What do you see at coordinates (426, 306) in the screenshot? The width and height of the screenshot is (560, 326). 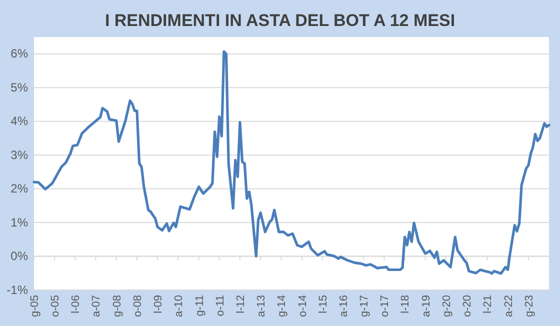 I see `x-tick-label: a-19` at bounding box center [426, 306].